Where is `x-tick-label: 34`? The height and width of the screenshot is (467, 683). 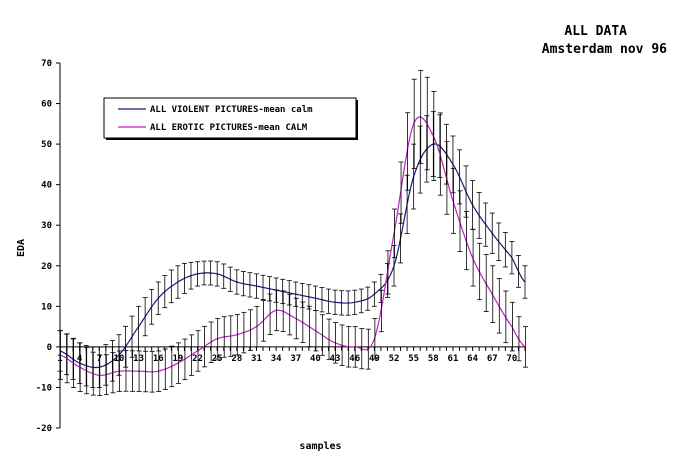
x-tick-label: 34 is located at coordinates (276, 359).